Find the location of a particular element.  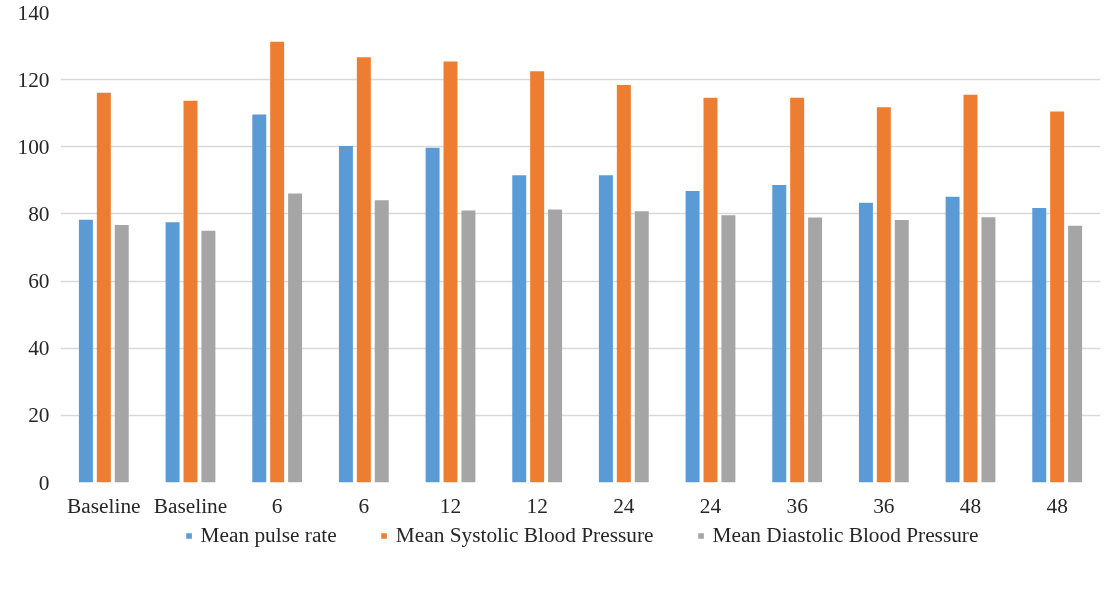

y-tick-label: 100 is located at coordinates (33, 146).